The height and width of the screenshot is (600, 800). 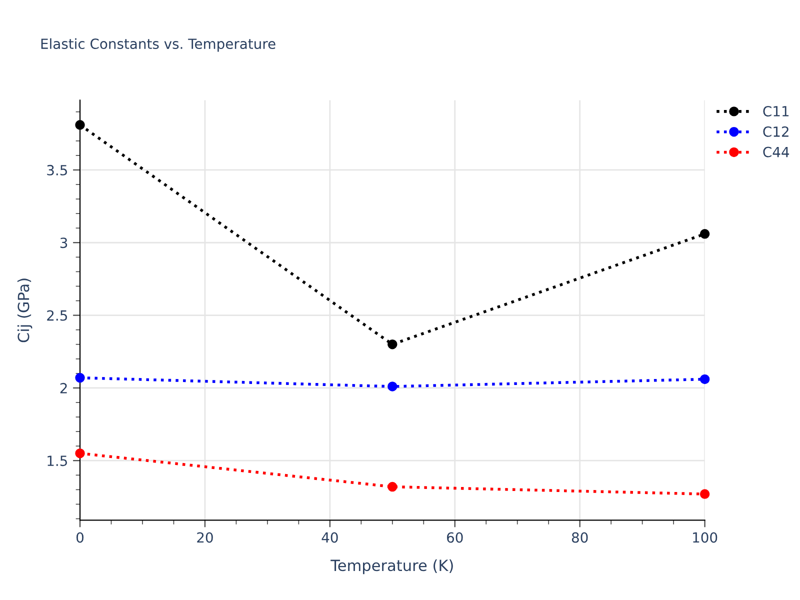 I want to click on legend-label: C12, so click(x=775, y=131).